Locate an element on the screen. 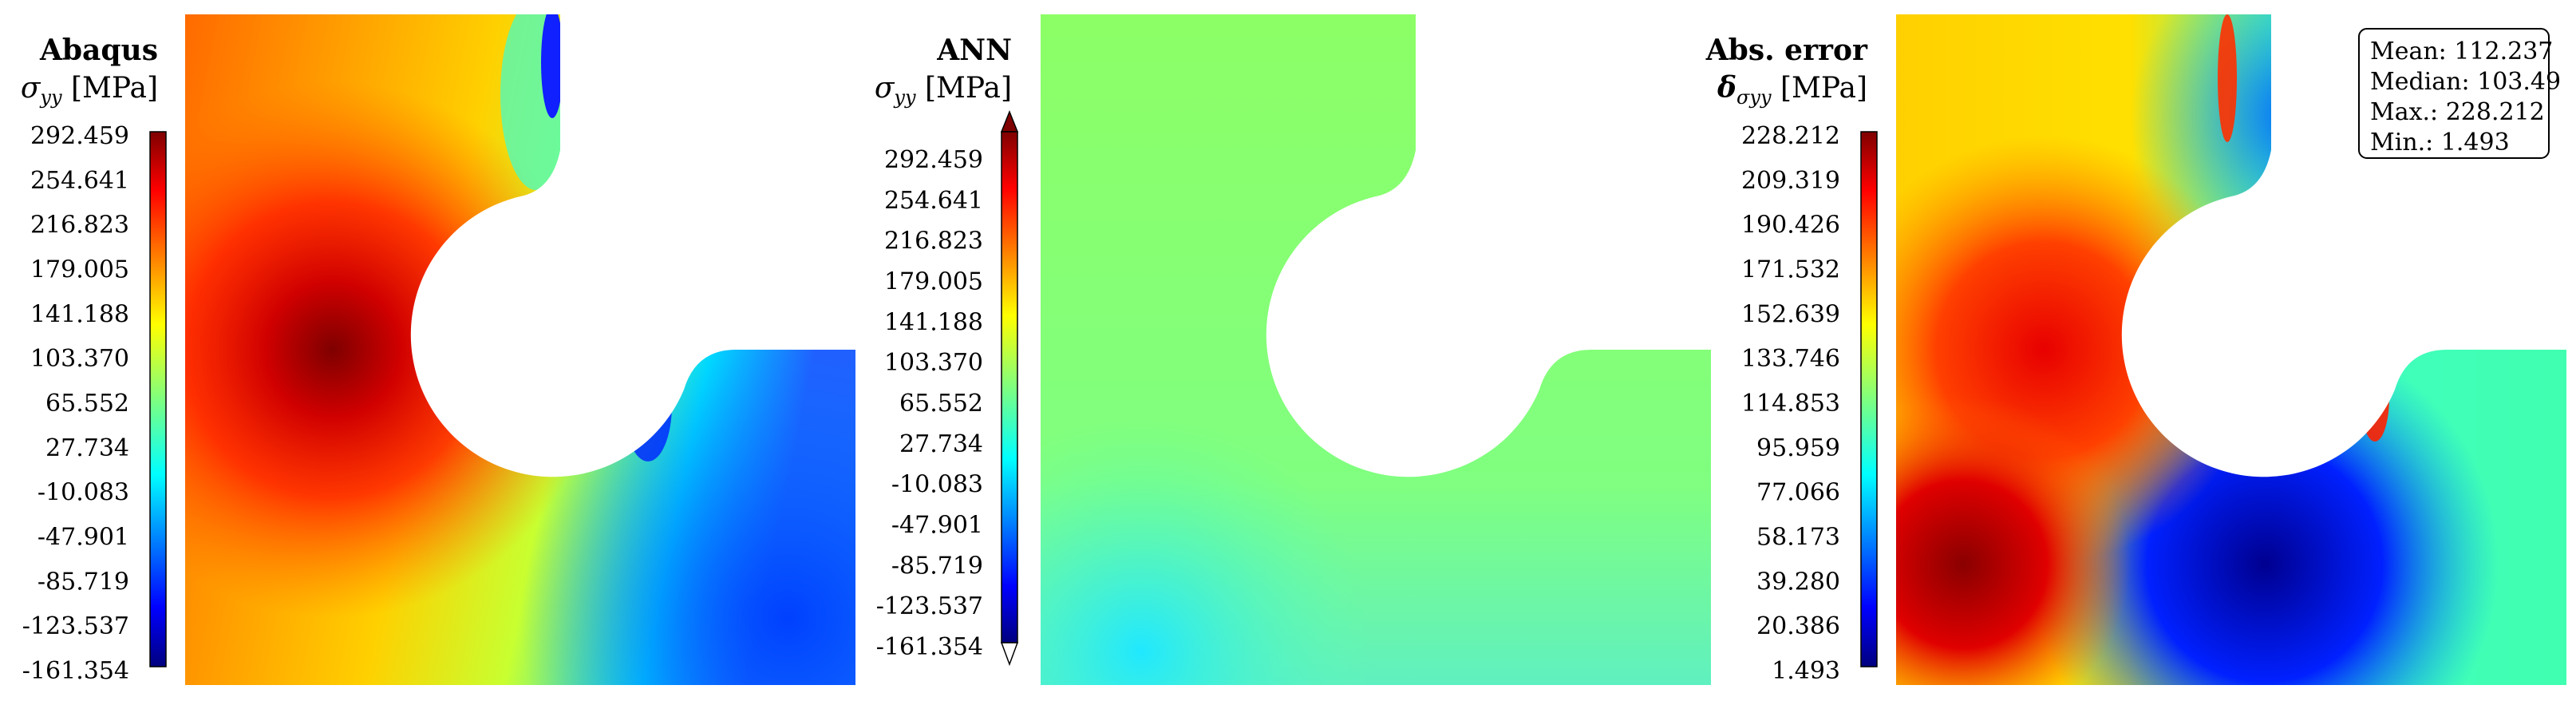 The height and width of the screenshot is (701, 2576). panel-title-abaqus: Abaqus is located at coordinates (98, 51).